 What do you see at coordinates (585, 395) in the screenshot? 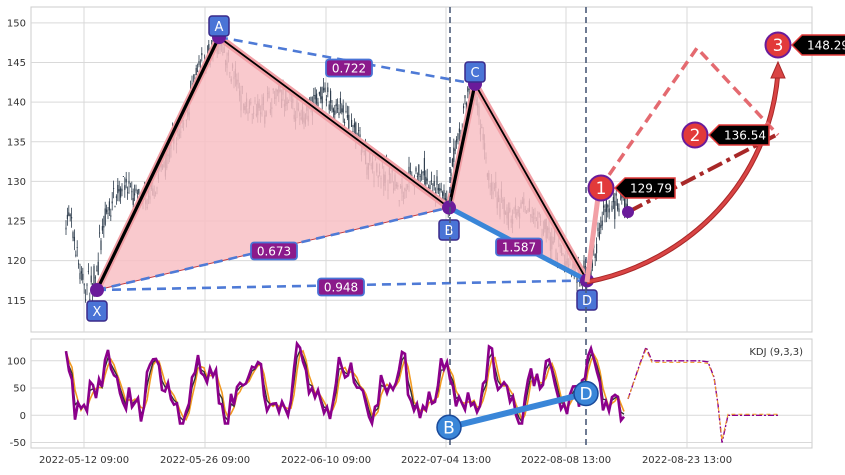
I see `kdj-marker-label-d: D` at bounding box center [585, 395].